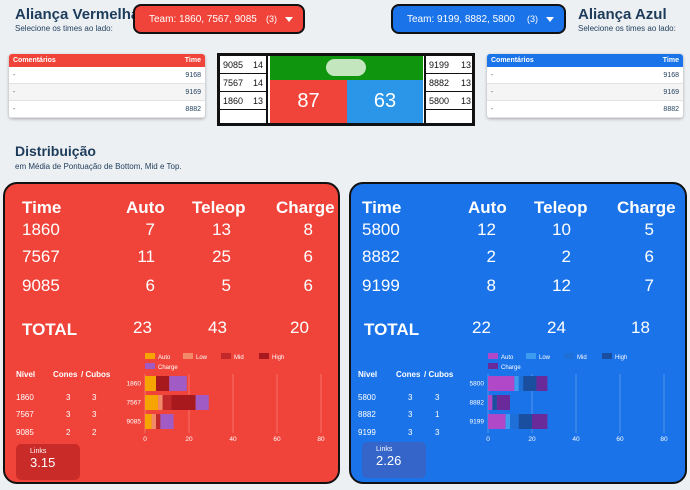  What do you see at coordinates (437, 414) in the screenshot?
I see `nivel-cubos: 1` at bounding box center [437, 414].